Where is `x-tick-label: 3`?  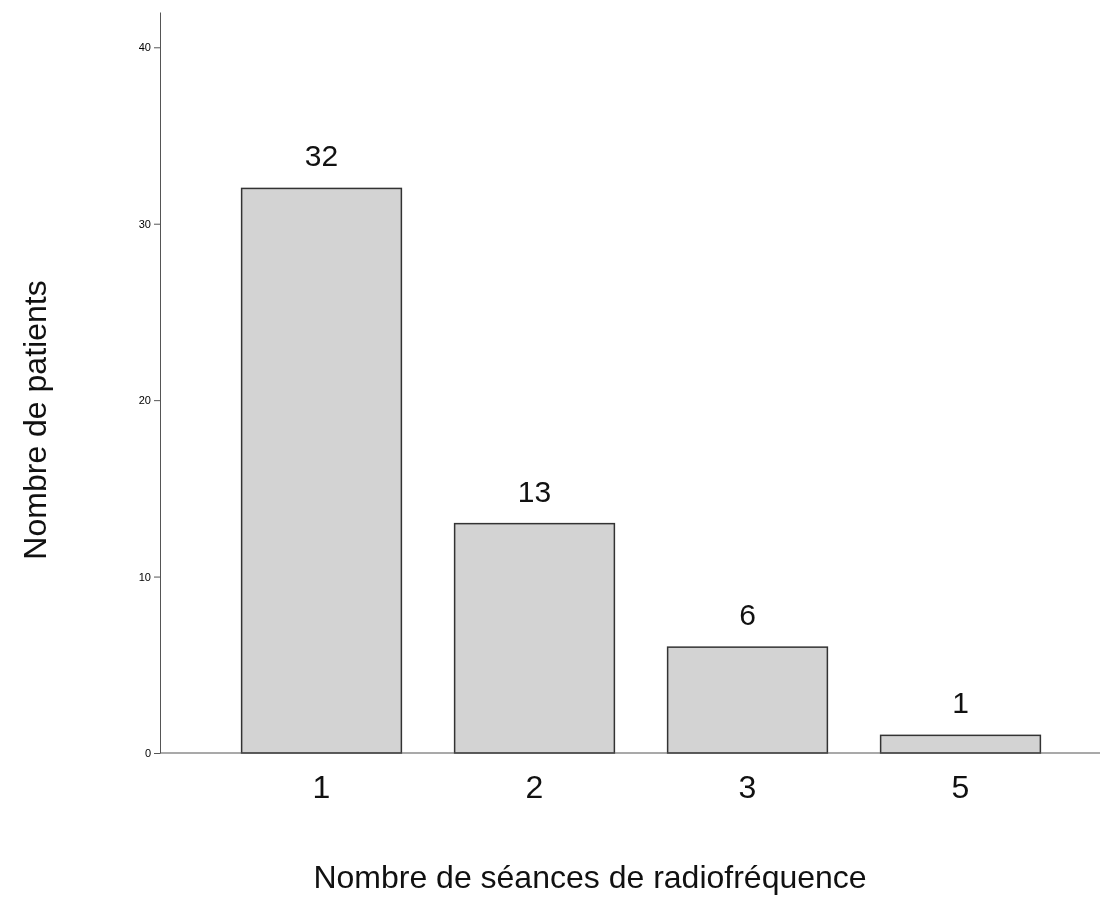 x-tick-label: 3 is located at coordinates (747, 786).